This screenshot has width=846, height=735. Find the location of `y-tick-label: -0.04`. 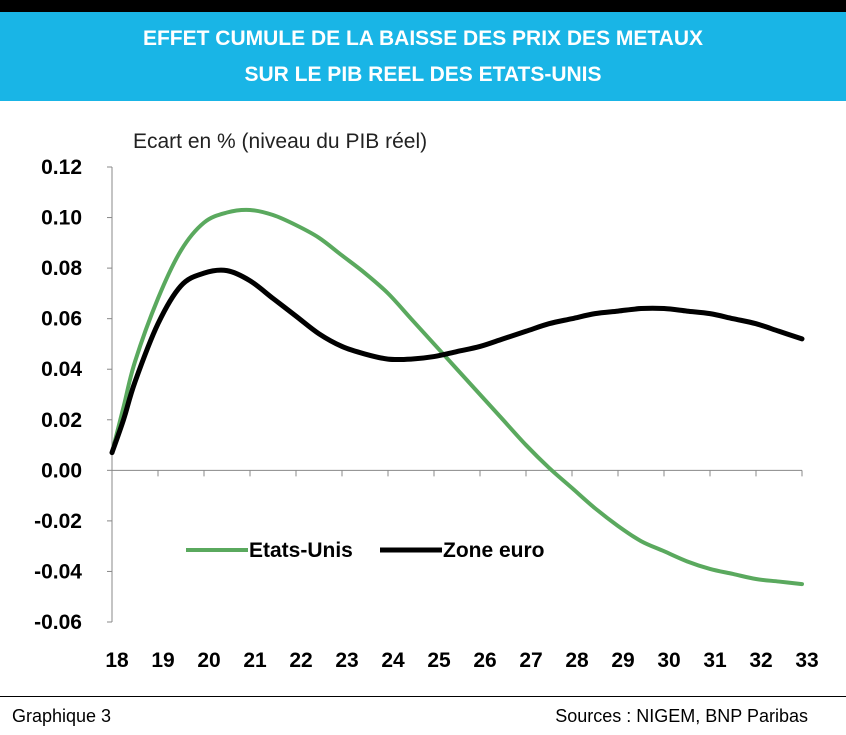

y-tick-label: -0.04 is located at coordinates (58, 571).